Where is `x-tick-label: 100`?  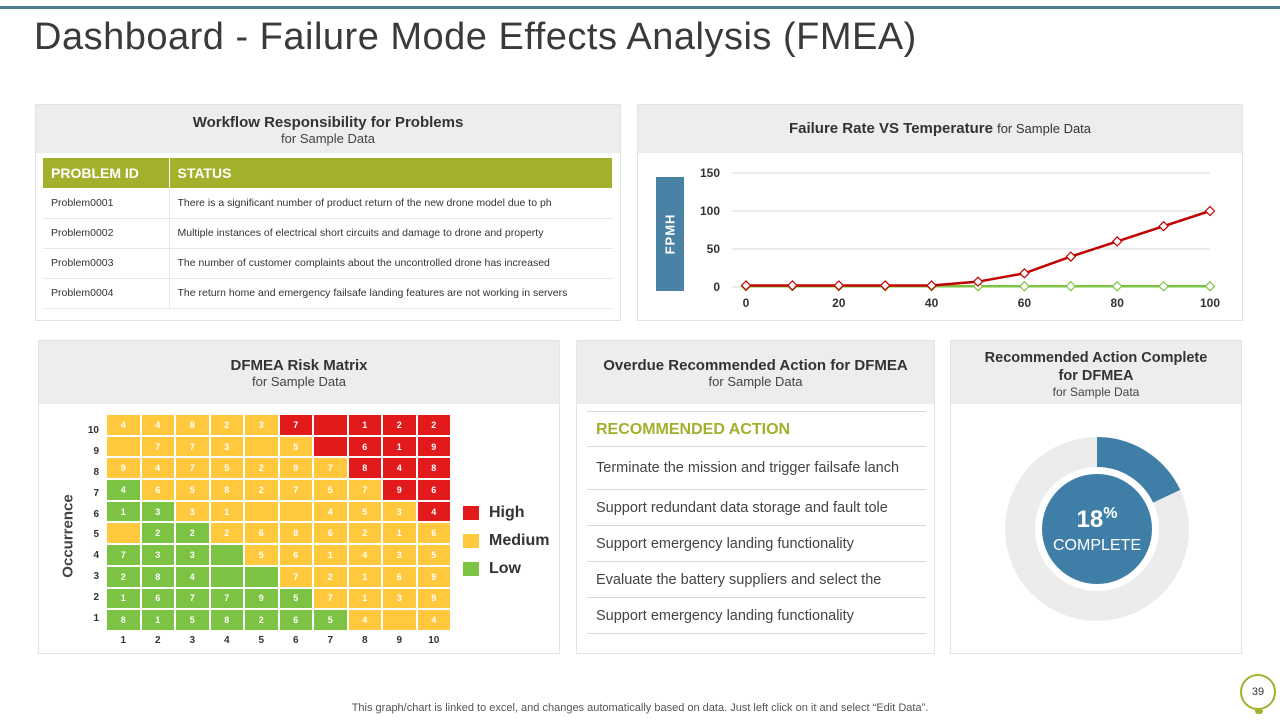 x-tick-label: 100 is located at coordinates (1210, 303).